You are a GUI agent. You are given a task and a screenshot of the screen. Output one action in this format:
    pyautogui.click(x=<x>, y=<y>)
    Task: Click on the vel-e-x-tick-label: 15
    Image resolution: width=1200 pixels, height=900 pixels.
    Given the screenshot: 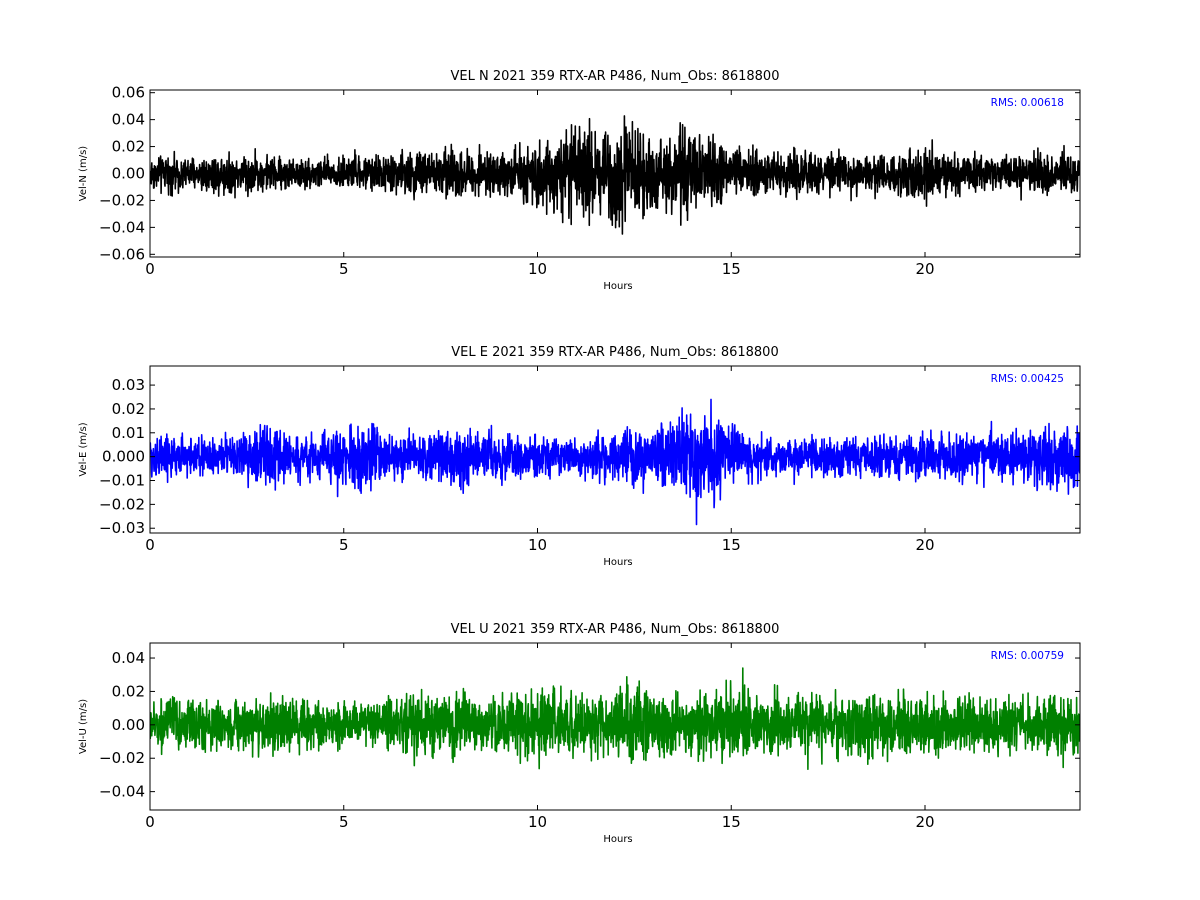 What is the action you would take?
    pyautogui.click(x=731, y=545)
    